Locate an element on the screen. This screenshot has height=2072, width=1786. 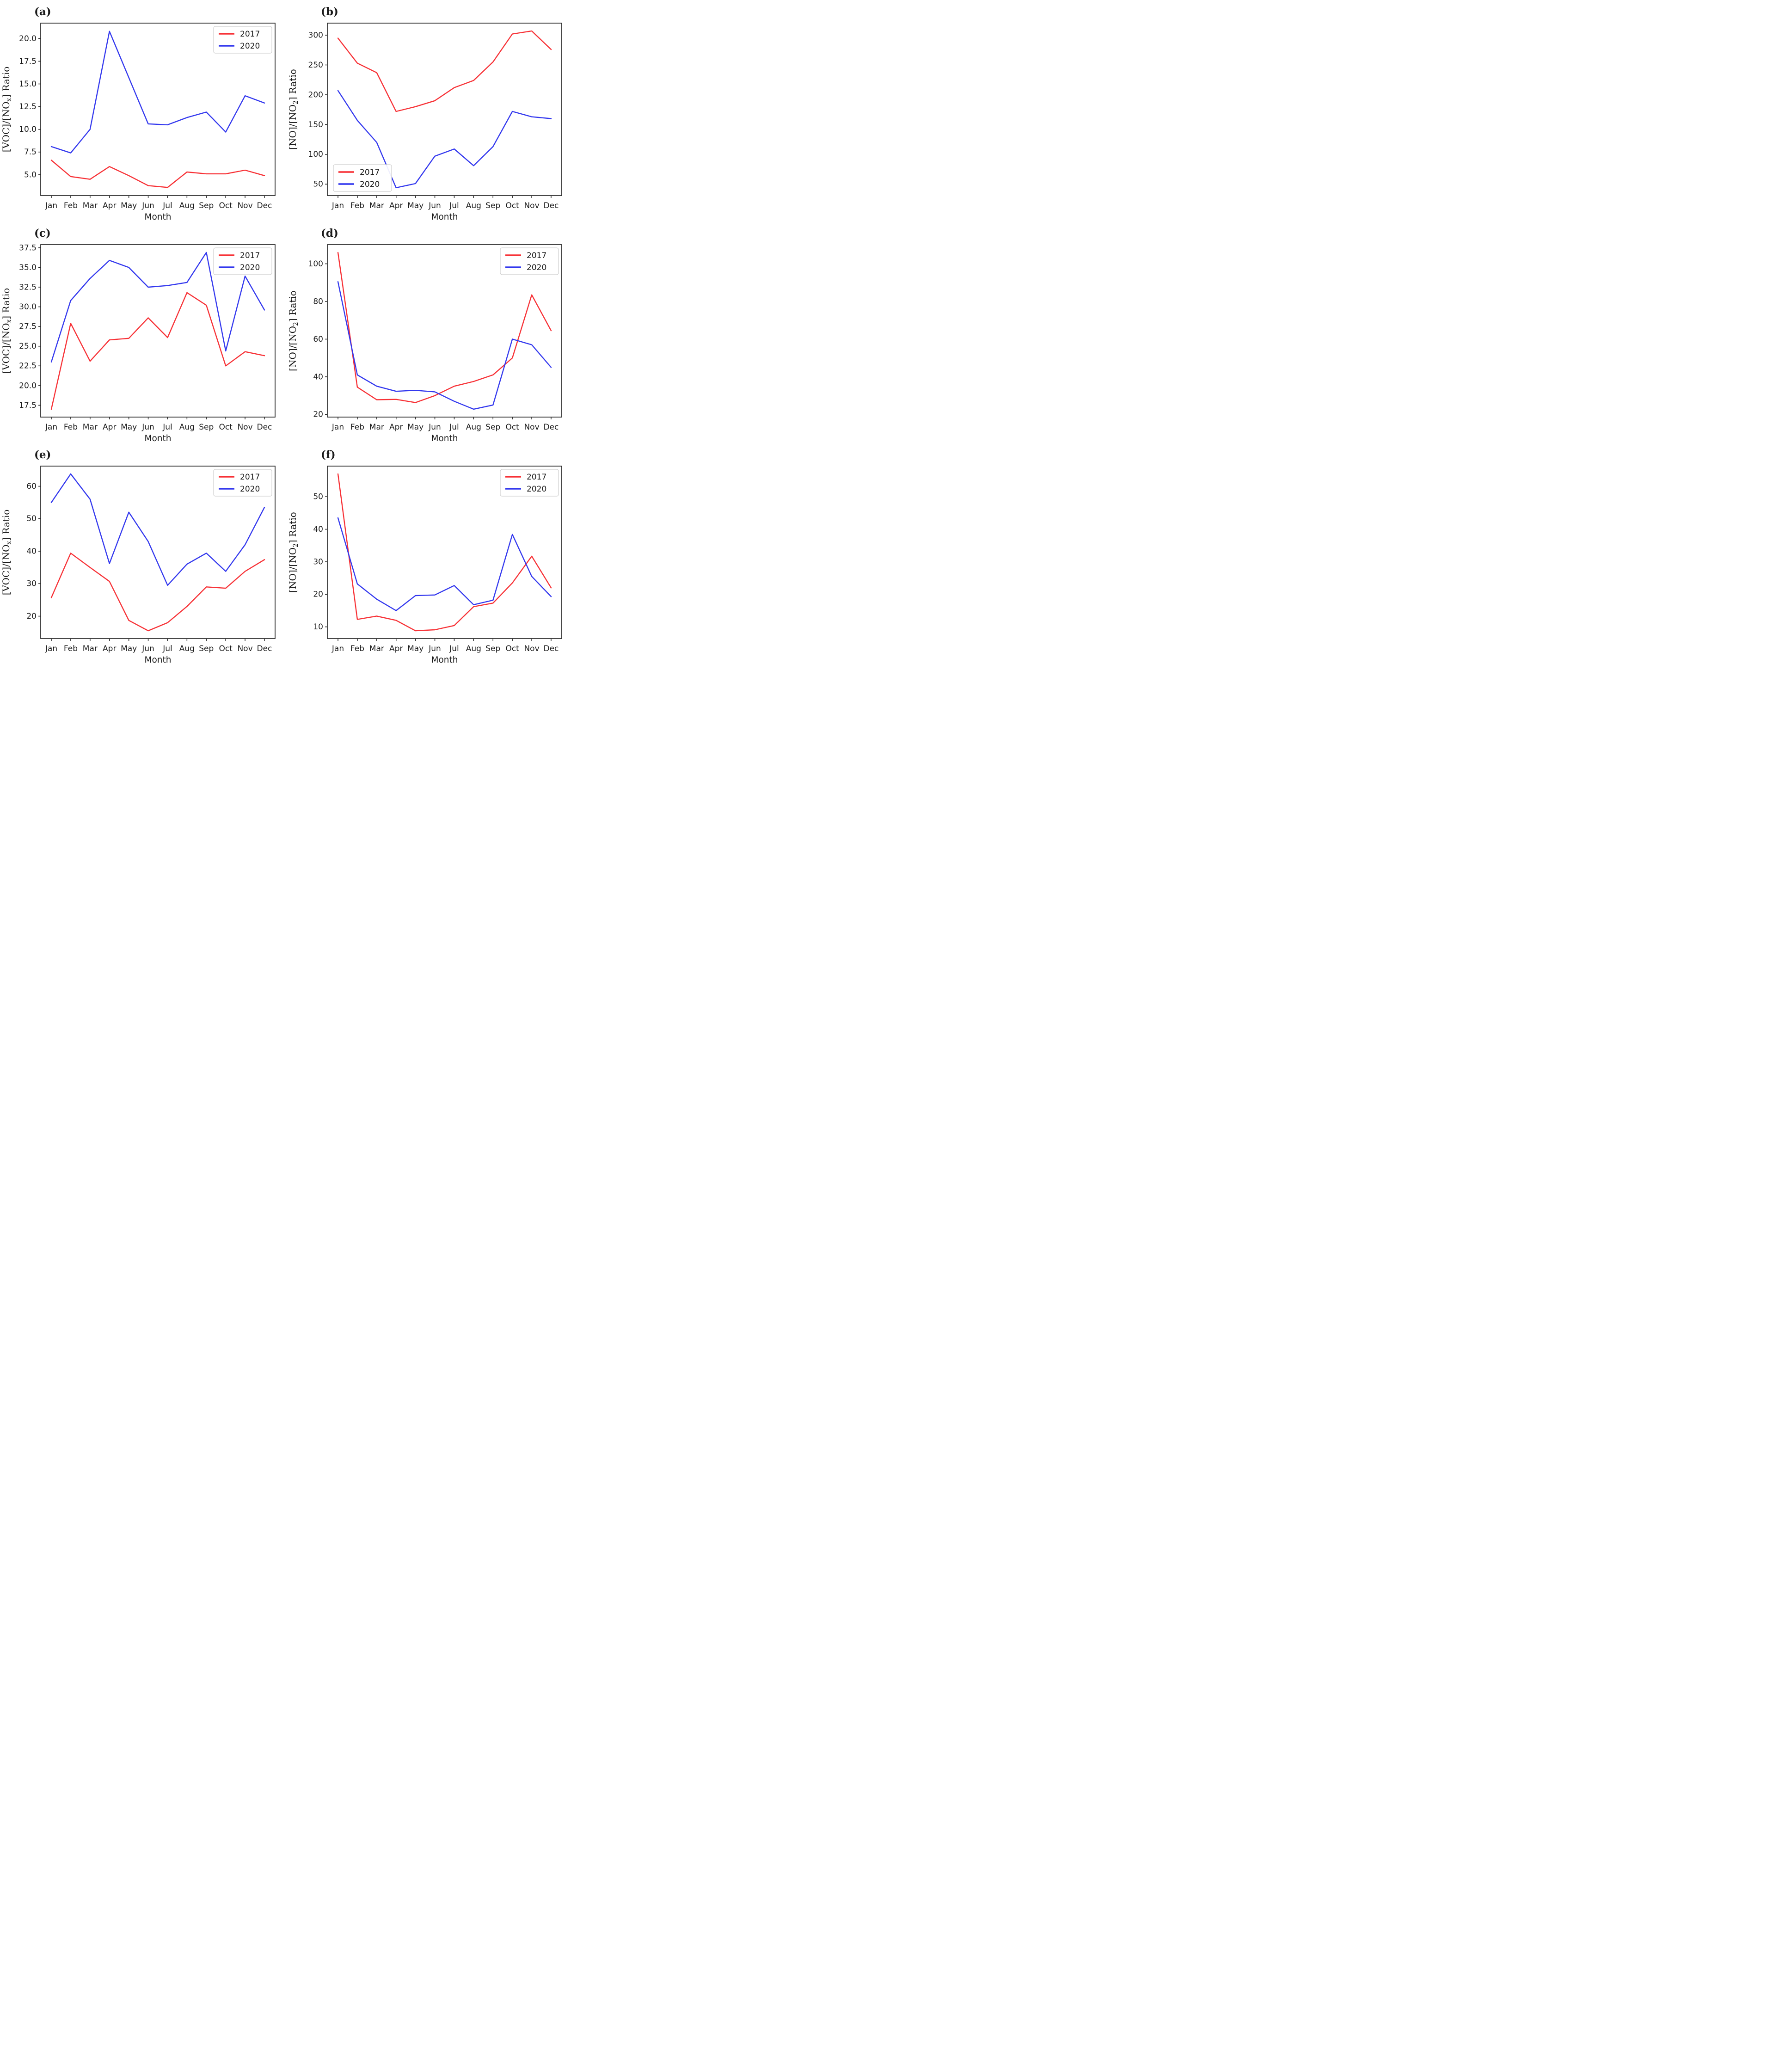
y-tick-label: 30 is located at coordinates (318, 561).